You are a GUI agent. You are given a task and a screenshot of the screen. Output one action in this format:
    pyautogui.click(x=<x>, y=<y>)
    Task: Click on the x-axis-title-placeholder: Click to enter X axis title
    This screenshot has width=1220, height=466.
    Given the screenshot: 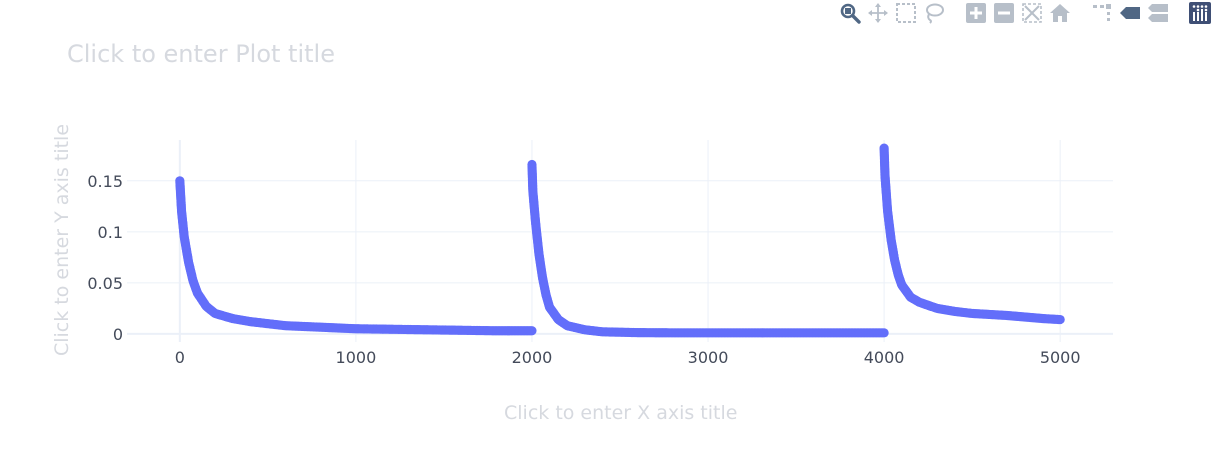 What is the action you would take?
    pyautogui.click(x=621, y=413)
    